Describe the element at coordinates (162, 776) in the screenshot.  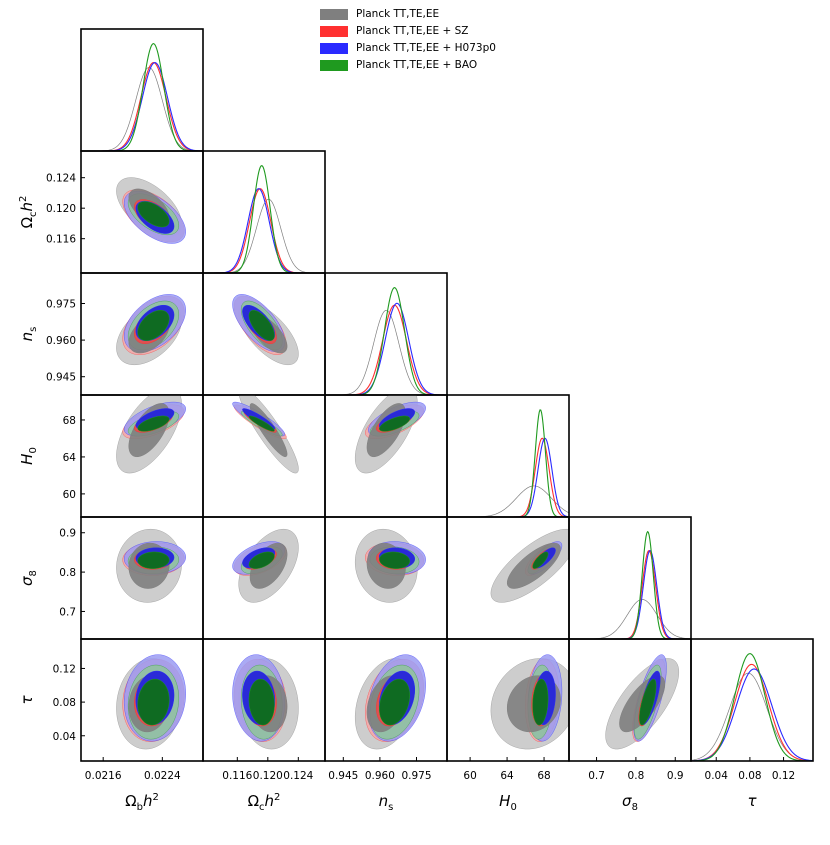
I see `x-tick-label: 0.0224` at that location.